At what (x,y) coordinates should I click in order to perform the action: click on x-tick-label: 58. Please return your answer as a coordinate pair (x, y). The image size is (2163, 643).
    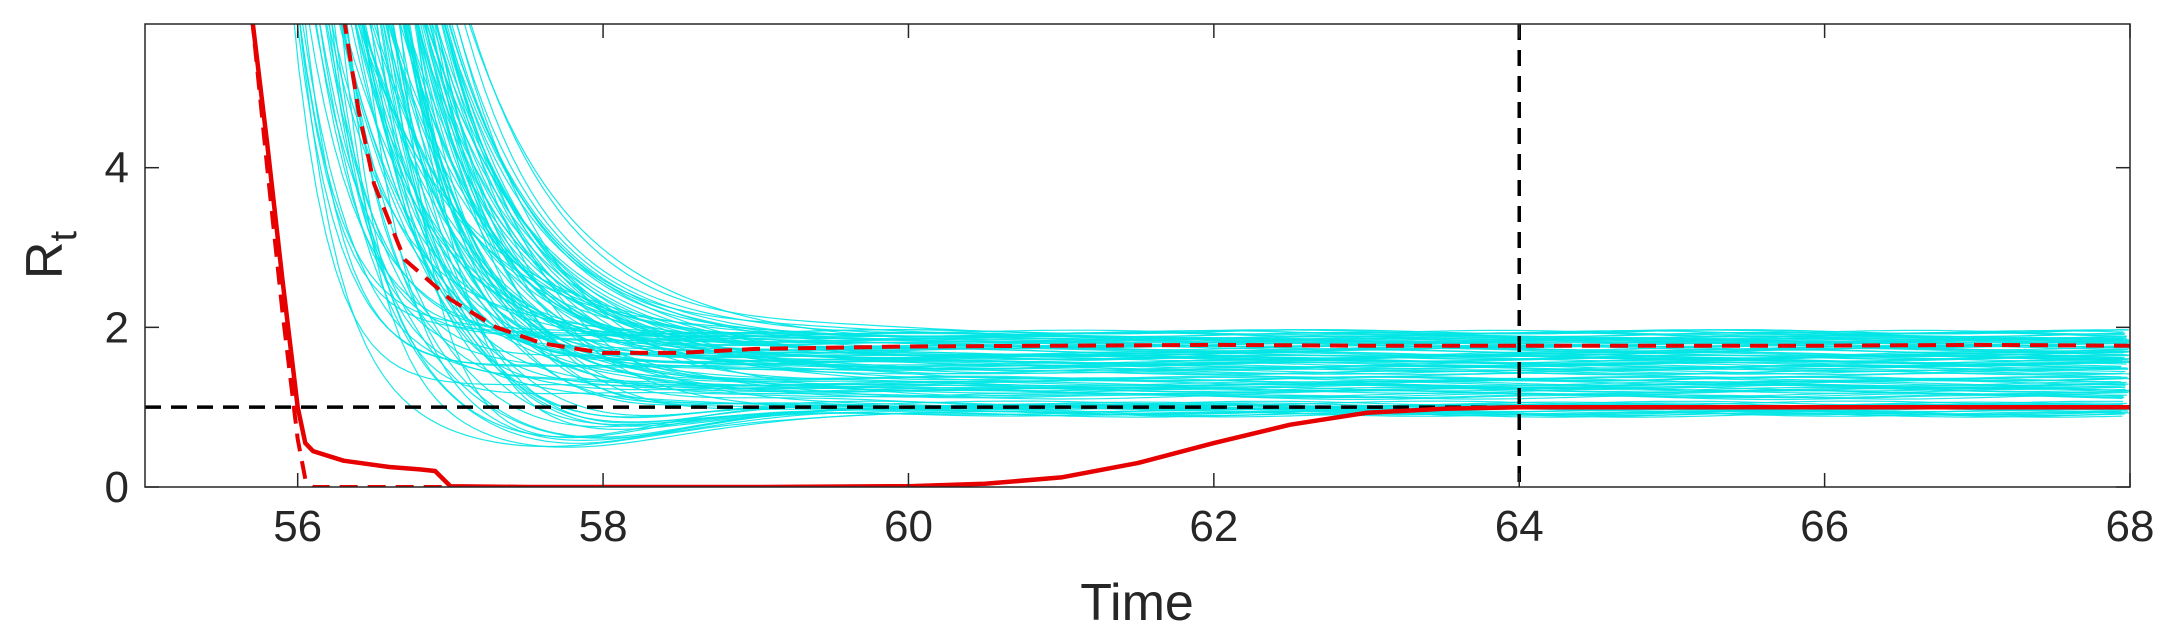
    Looking at the image, I should click on (603, 526).